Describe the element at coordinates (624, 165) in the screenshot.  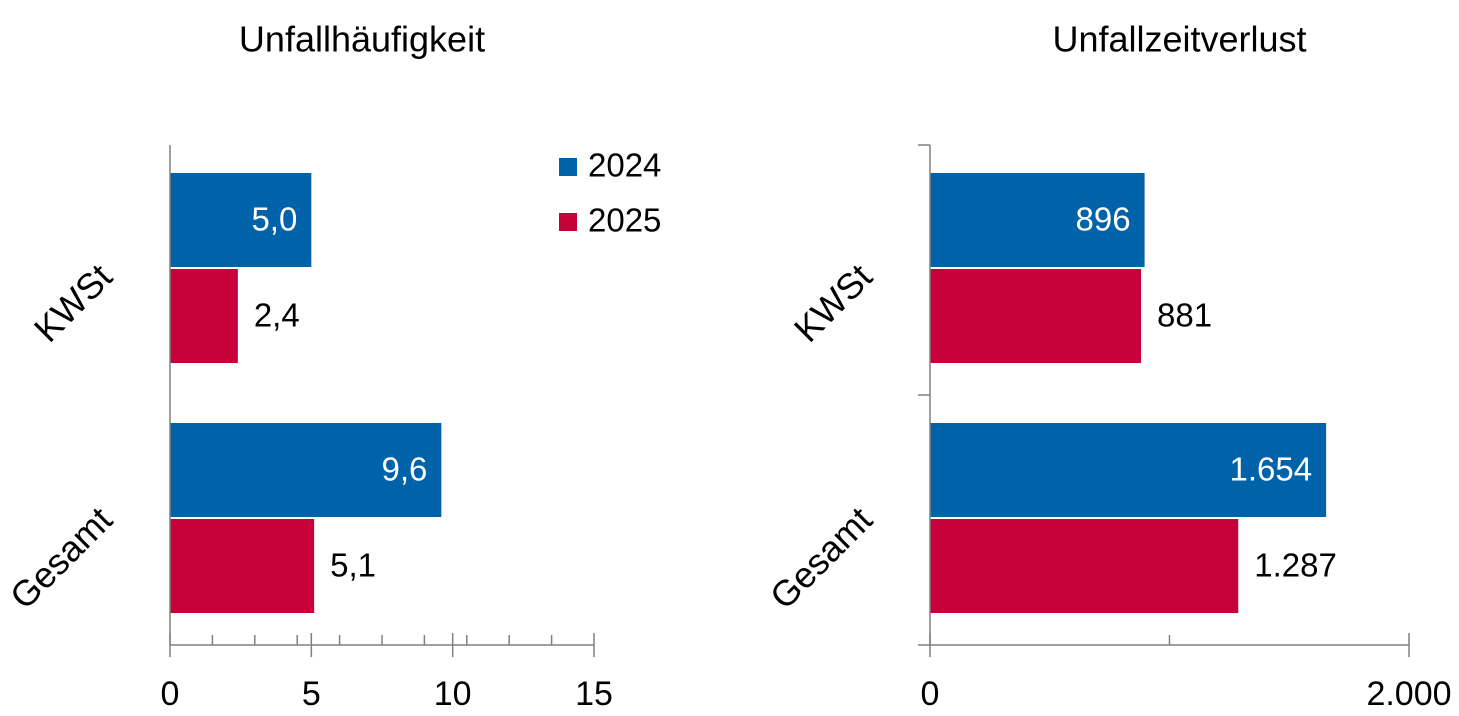
I see `legend-label: 2024` at that location.